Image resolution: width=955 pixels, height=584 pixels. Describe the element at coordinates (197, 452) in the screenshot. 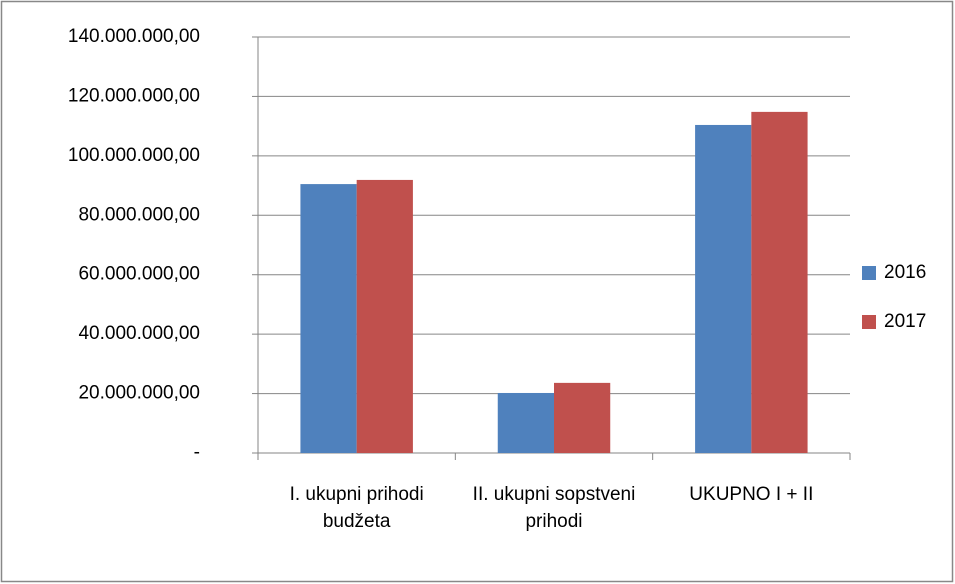

I see `y-tick-label: -` at that location.